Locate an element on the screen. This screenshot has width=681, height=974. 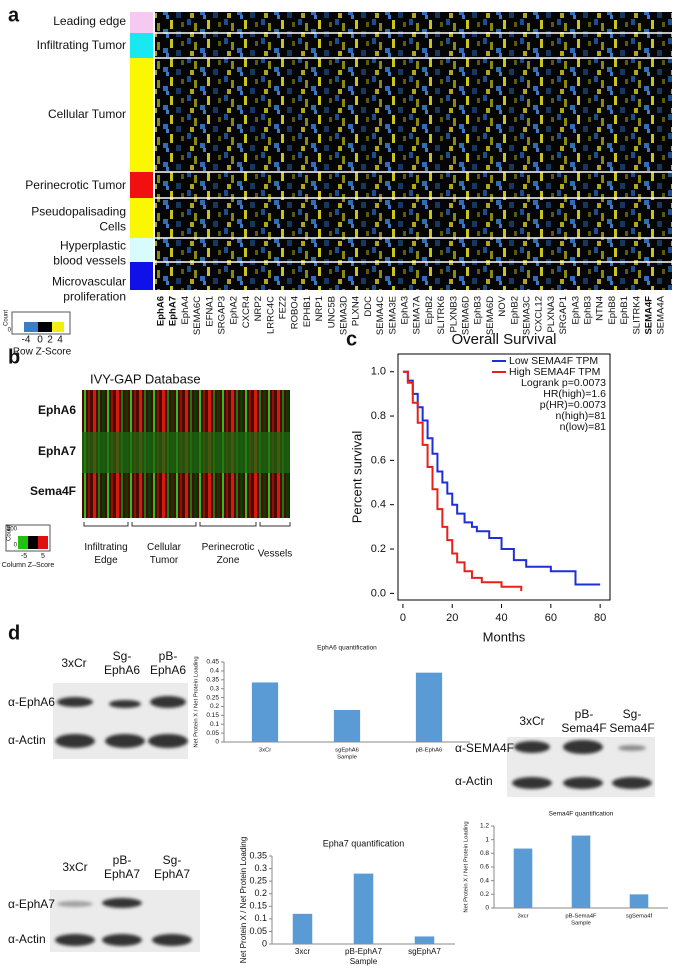
y-tick-label: 0.2 is located at coordinates (214, 706).